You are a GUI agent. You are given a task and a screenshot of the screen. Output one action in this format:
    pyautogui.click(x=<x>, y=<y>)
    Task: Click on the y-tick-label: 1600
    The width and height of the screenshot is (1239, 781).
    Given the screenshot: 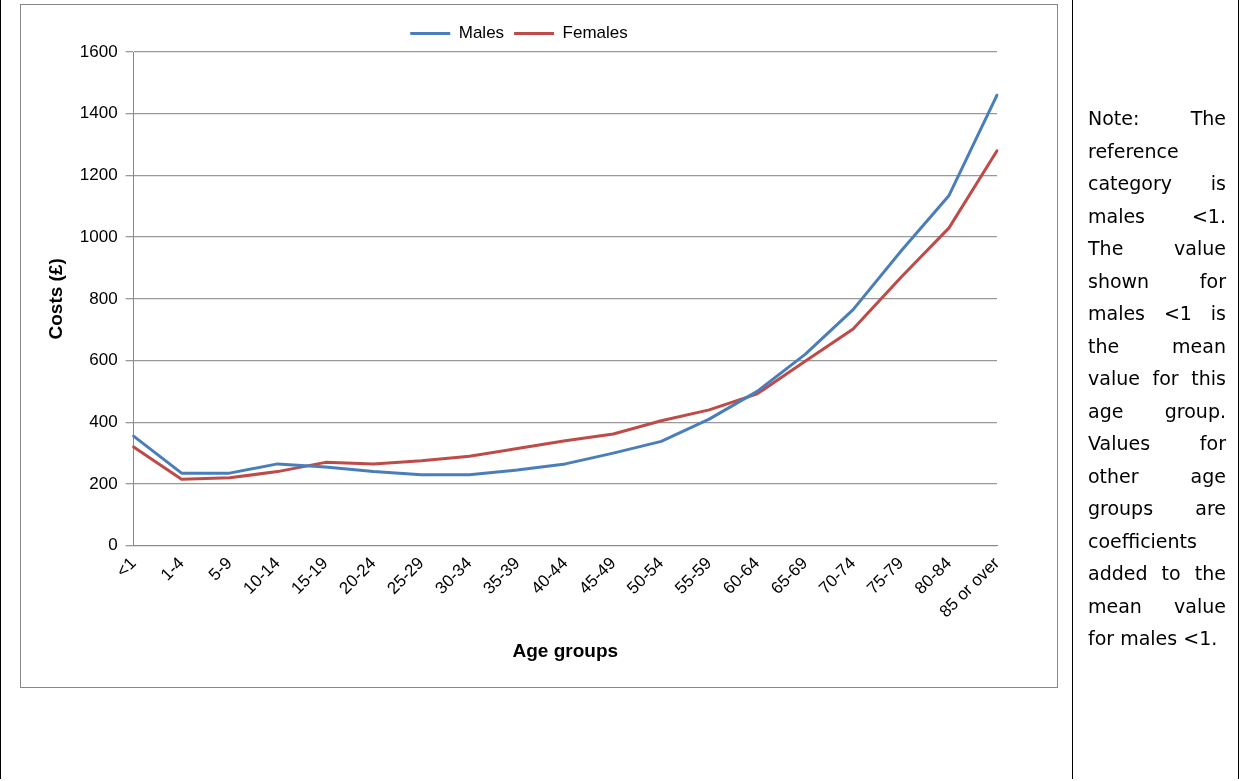 What is the action you would take?
    pyautogui.click(x=98, y=51)
    